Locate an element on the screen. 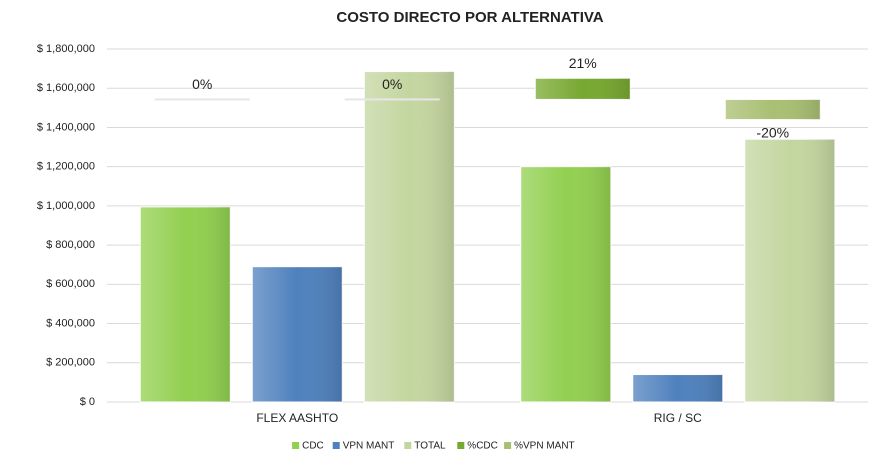 This screenshot has height=454, width=871. legend-label: %CDC is located at coordinates (482, 446).